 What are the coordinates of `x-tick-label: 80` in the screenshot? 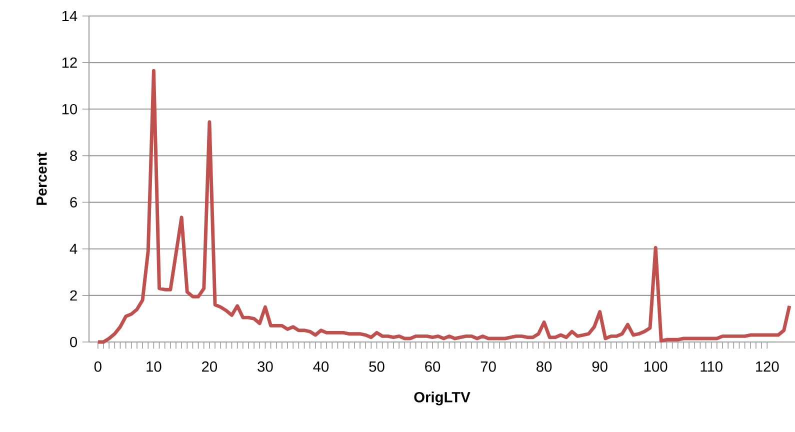 It's located at (544, 366).